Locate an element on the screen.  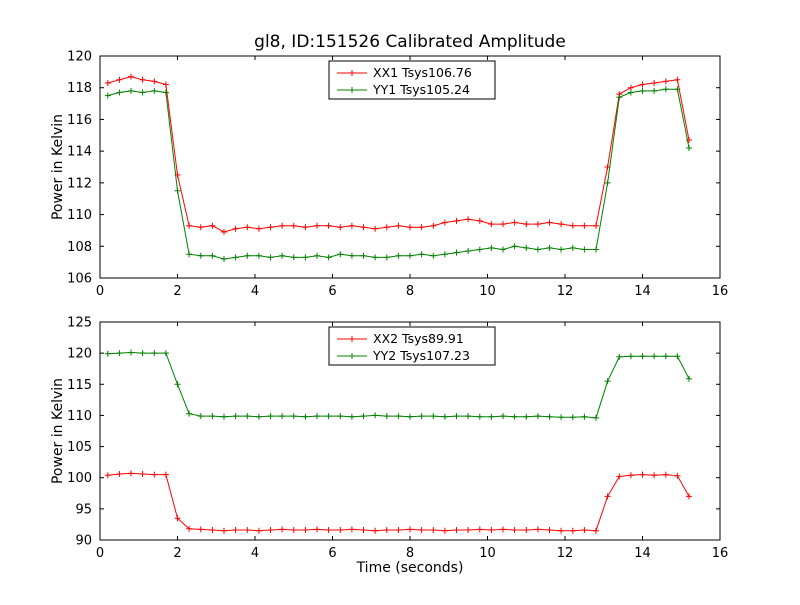
series-XX2 is located at coordinates (398, 502).